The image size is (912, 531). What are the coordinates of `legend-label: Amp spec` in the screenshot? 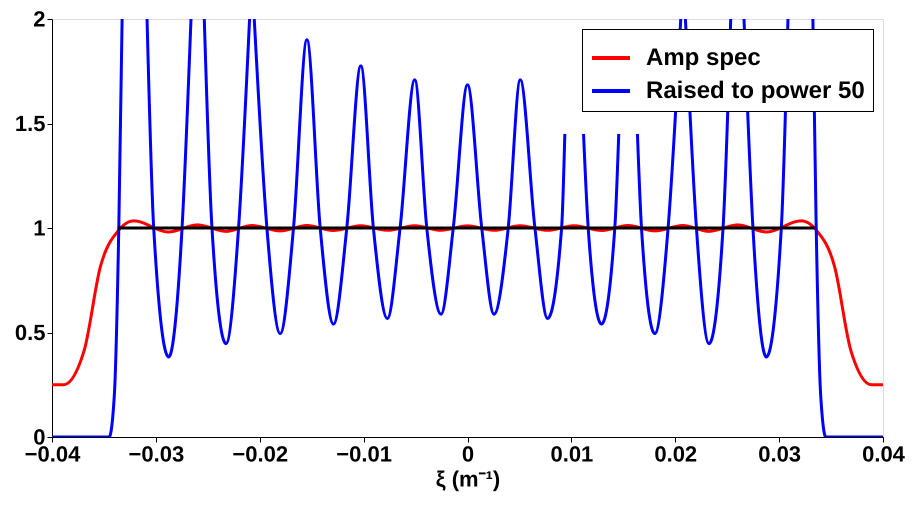 It's located at (703, 57).